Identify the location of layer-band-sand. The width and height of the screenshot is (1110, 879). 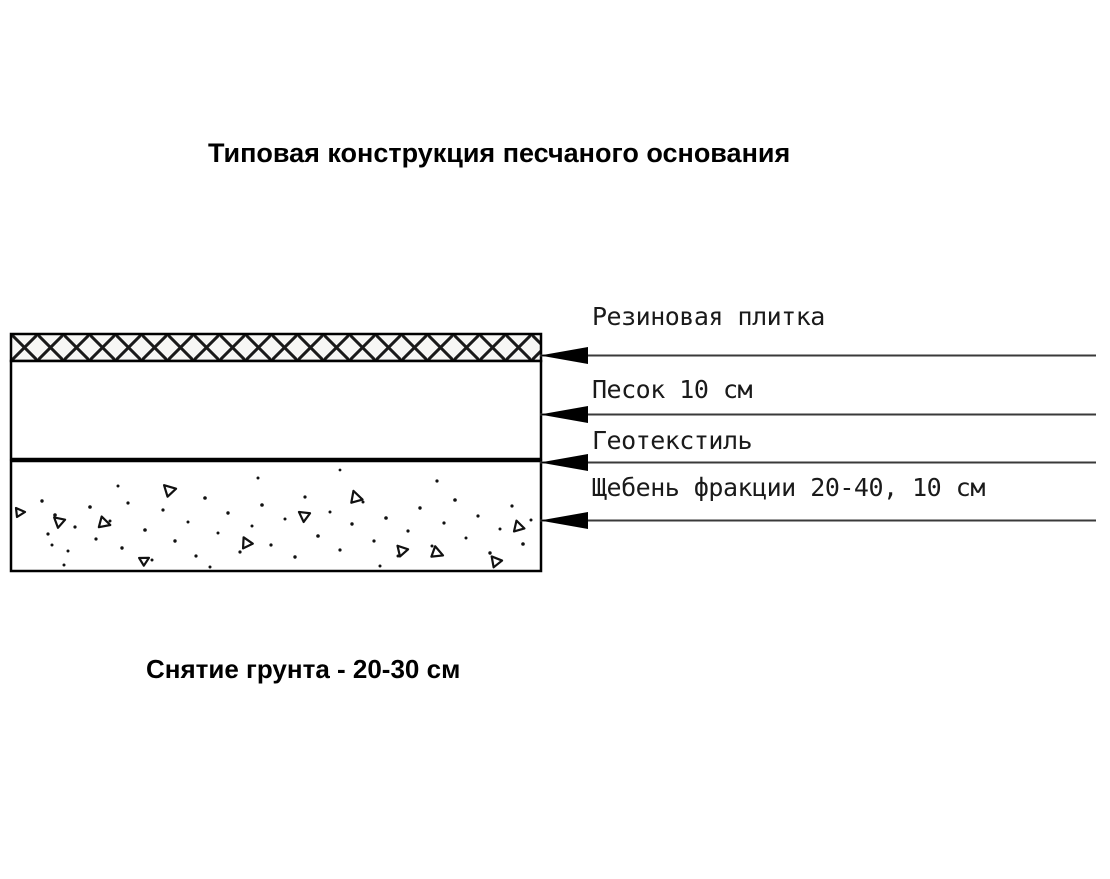
(276, 410).